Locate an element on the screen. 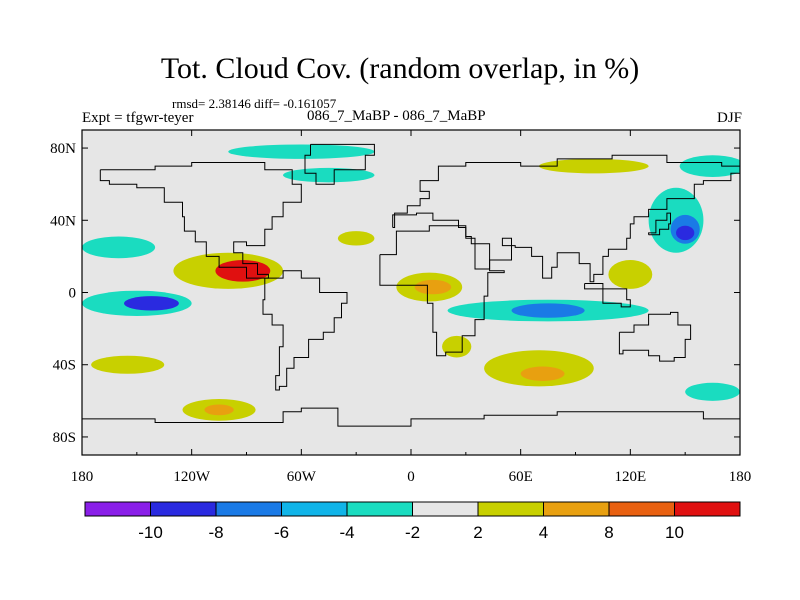  colorbar-label: -6 is located at coordinates (281, 532).